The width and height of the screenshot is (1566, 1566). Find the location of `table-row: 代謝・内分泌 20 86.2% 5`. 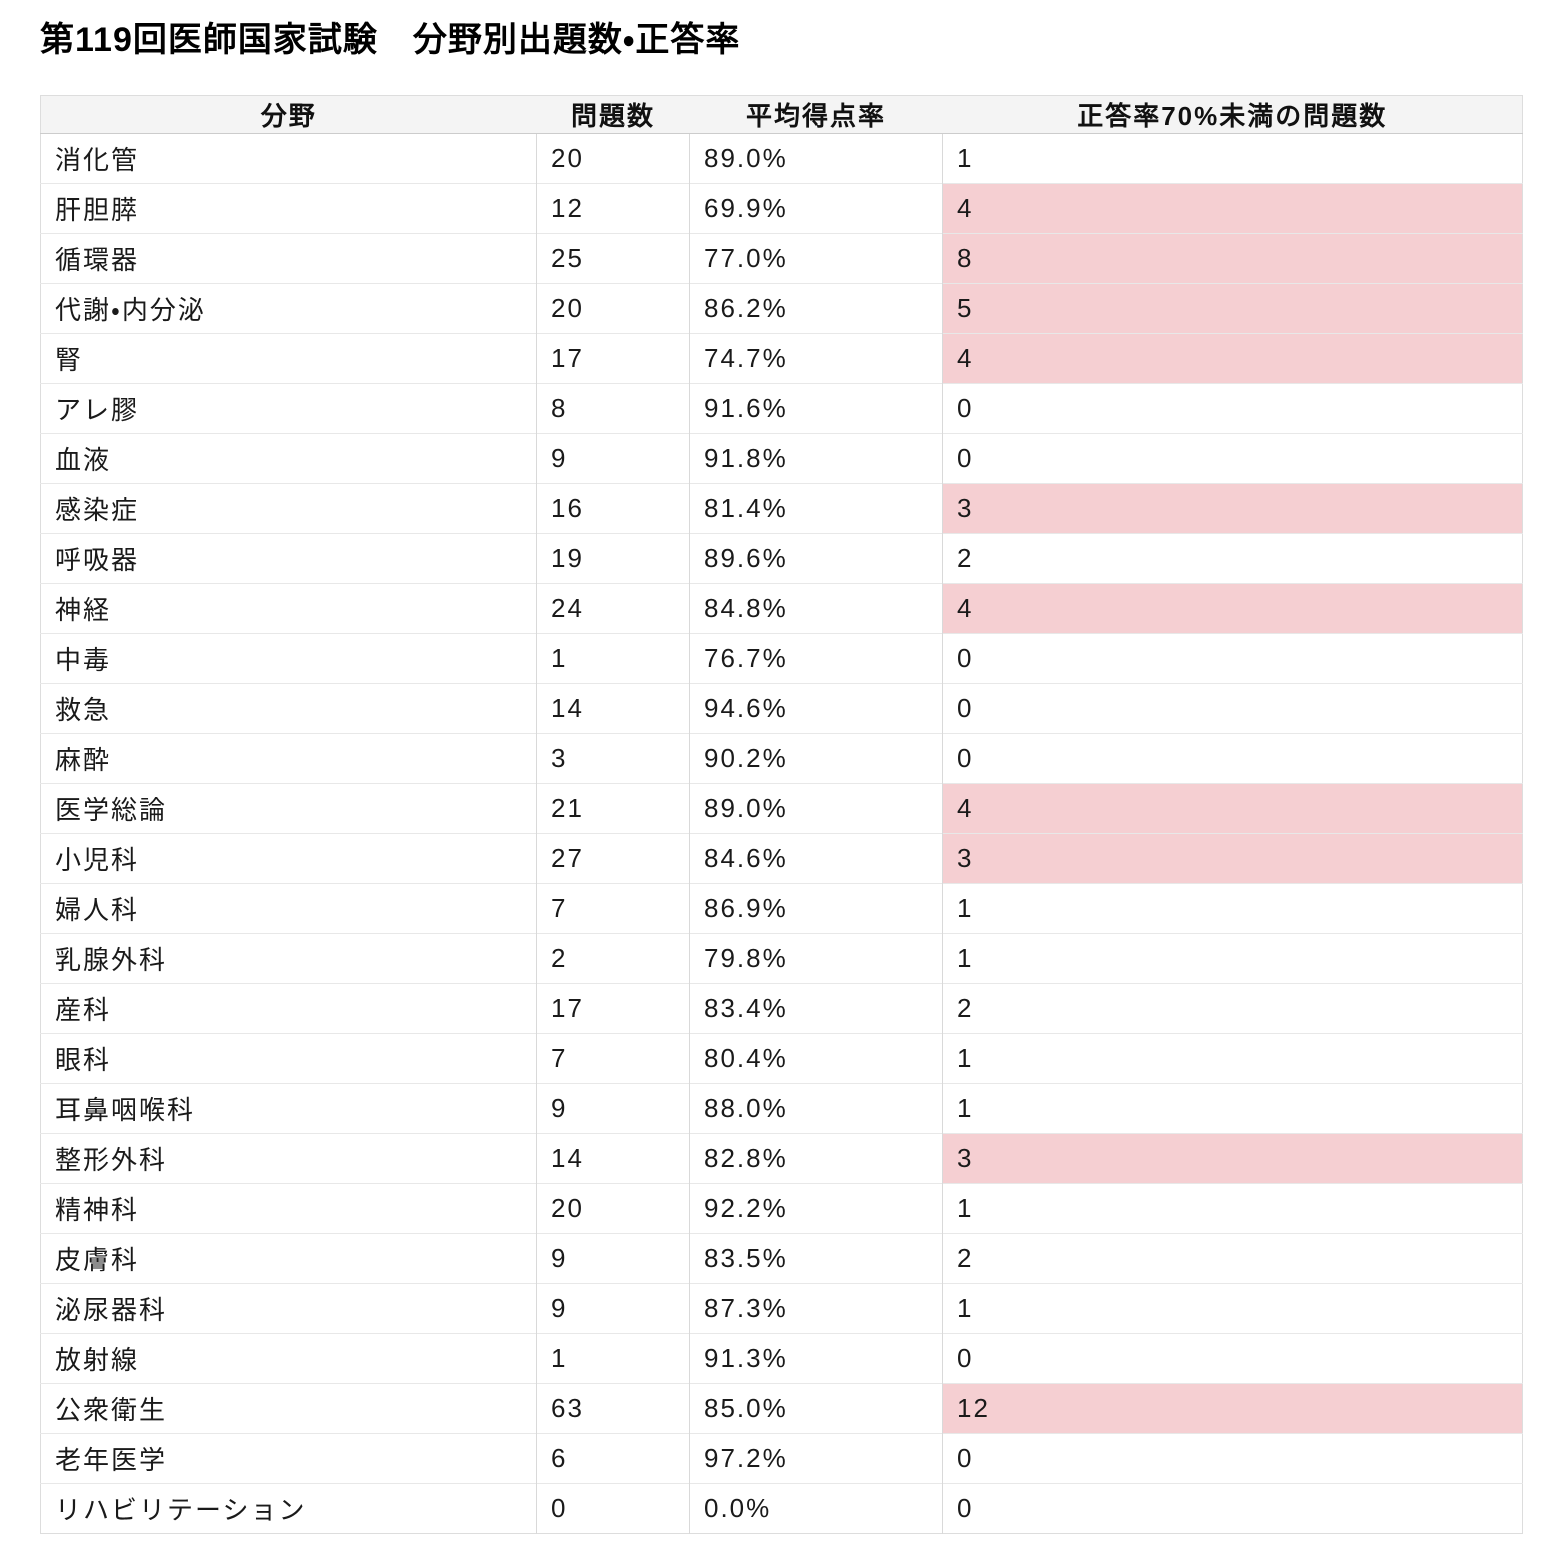

table-row: 代謝・内分泌 20 86.2% 5 is located at coordinates (781, 308).